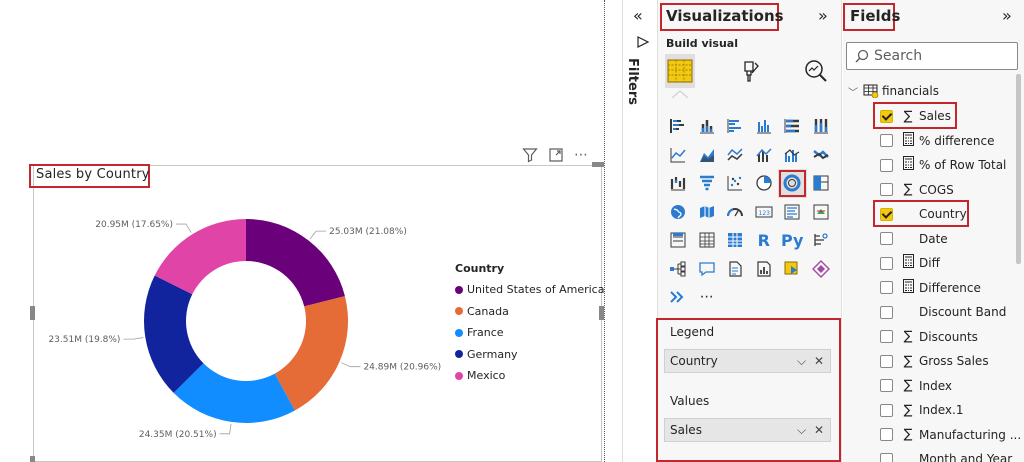  I want to click on filter-icon, so click(530, 155).